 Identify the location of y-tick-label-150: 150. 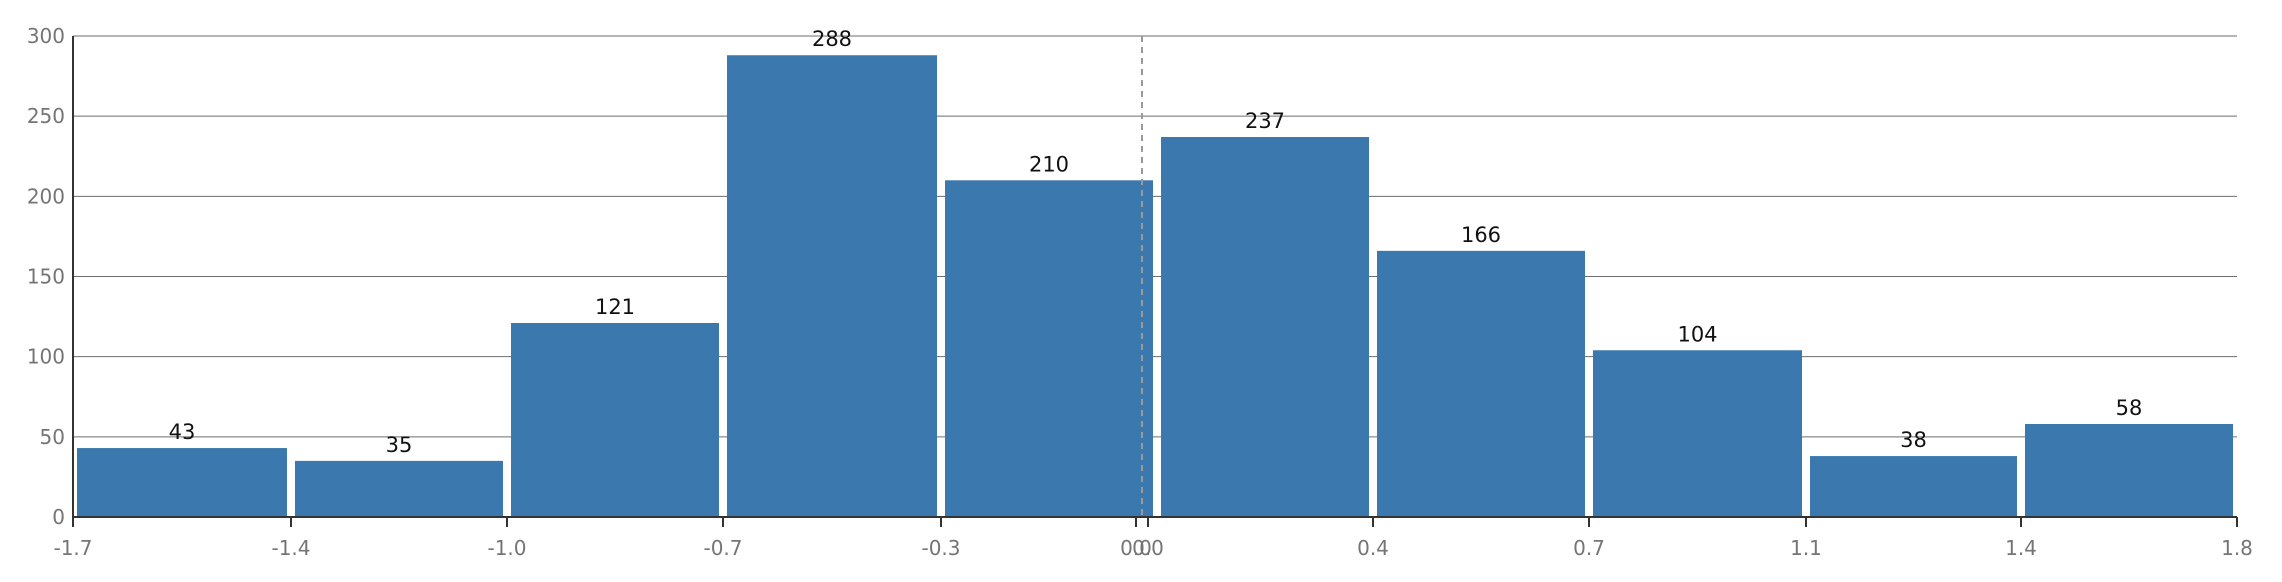
(46, 277).